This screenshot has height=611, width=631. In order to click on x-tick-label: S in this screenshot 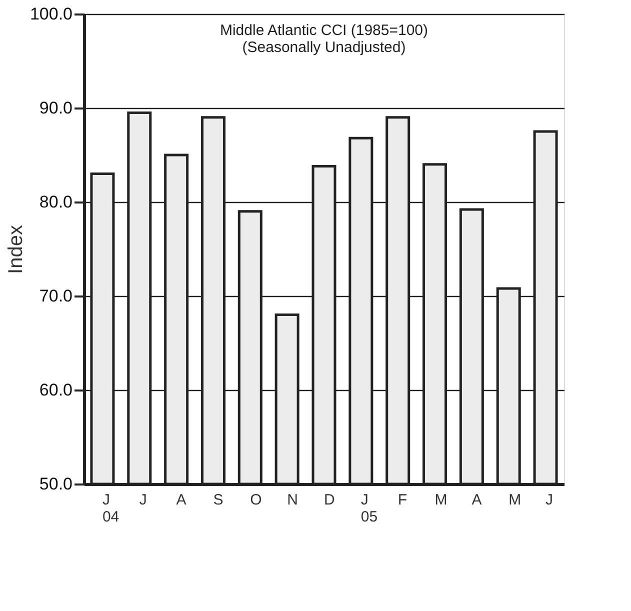, I will do `click(218, 500)`.